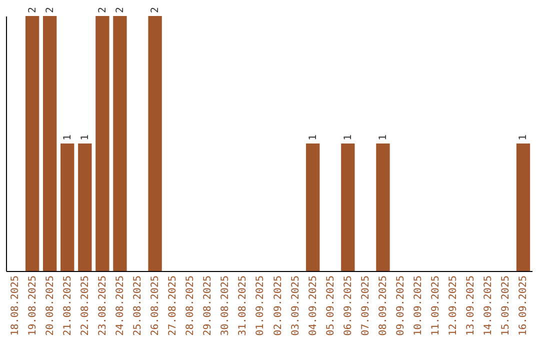  I want to click on x-tick-label: 28.08.2025, so click(190, 306).